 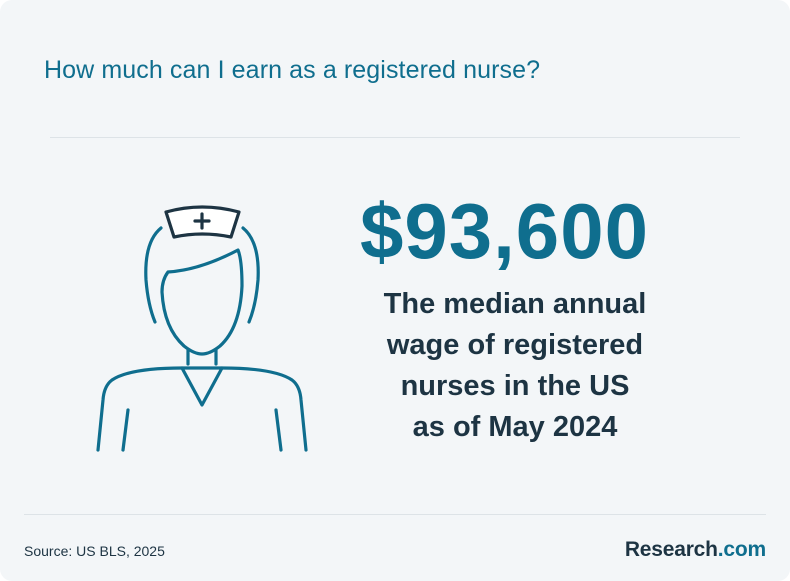 What do you see at coordinates (515, 304) in the screenshot?
I see `description-line: The median annual` at bounding box center [515, 304].